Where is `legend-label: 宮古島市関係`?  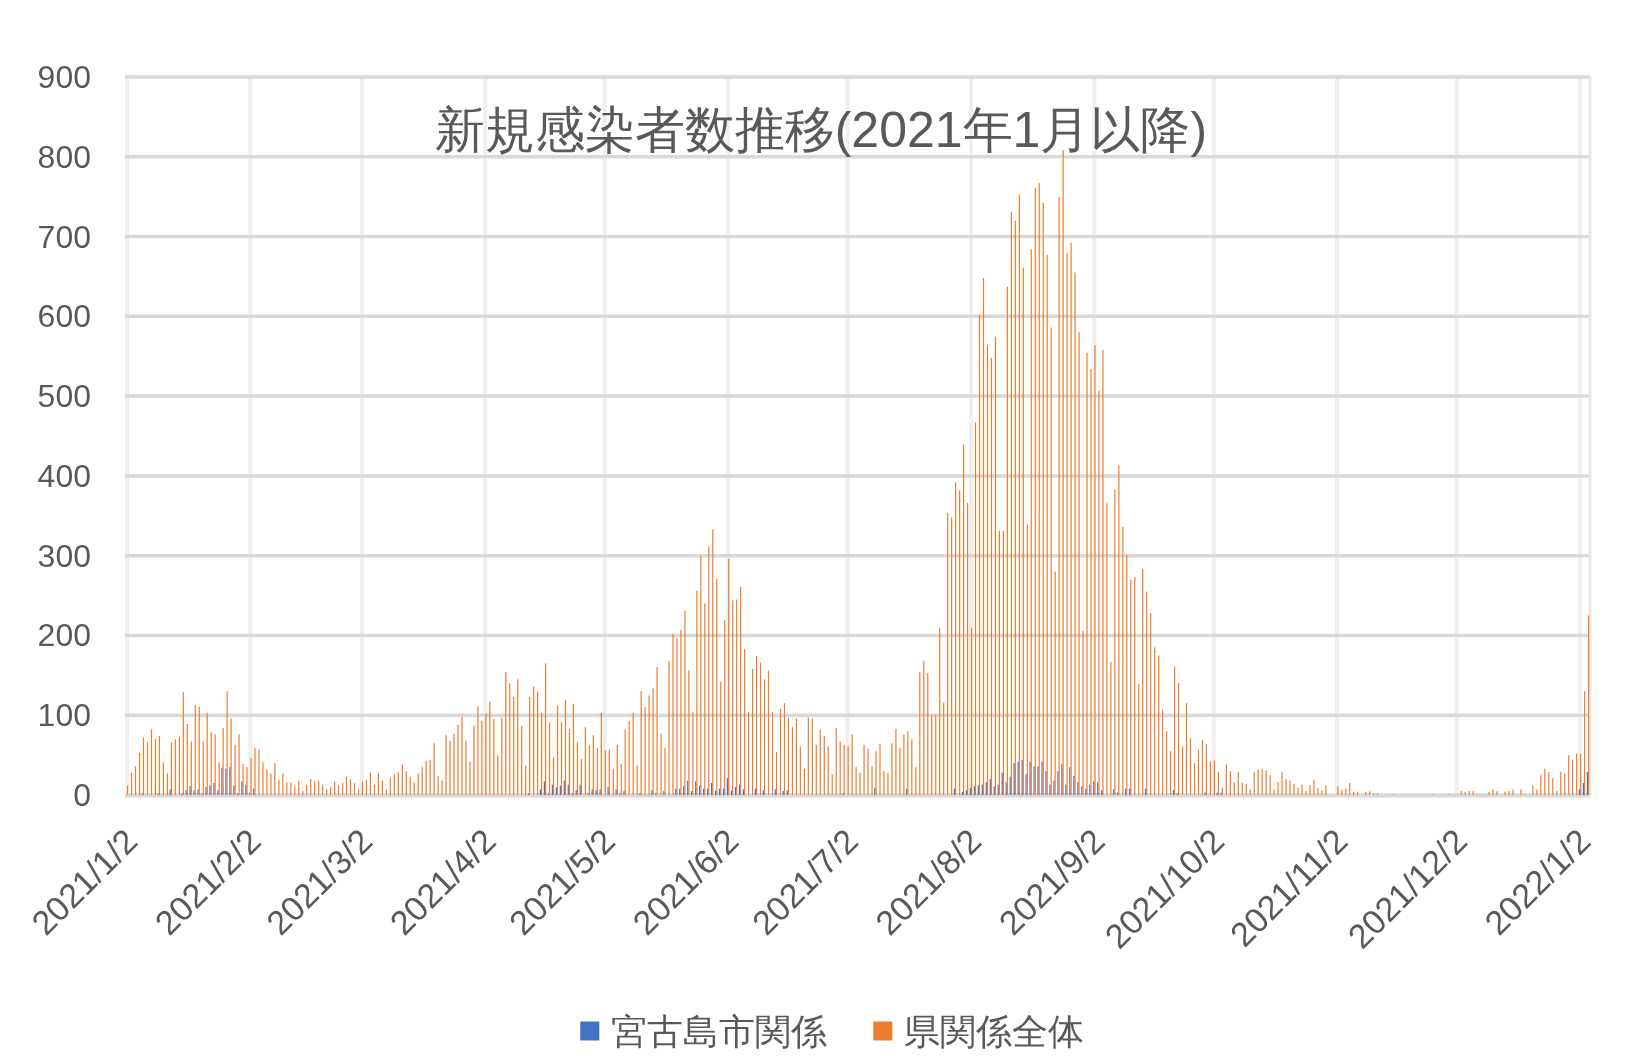 legend-label: 宮古島市関係 is located at coordinates (719, 1031).